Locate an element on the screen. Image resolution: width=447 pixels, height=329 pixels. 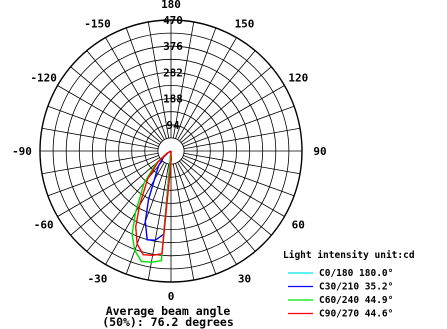
legend-label: C0/180 180.0° is located at coordinates (356, 273).